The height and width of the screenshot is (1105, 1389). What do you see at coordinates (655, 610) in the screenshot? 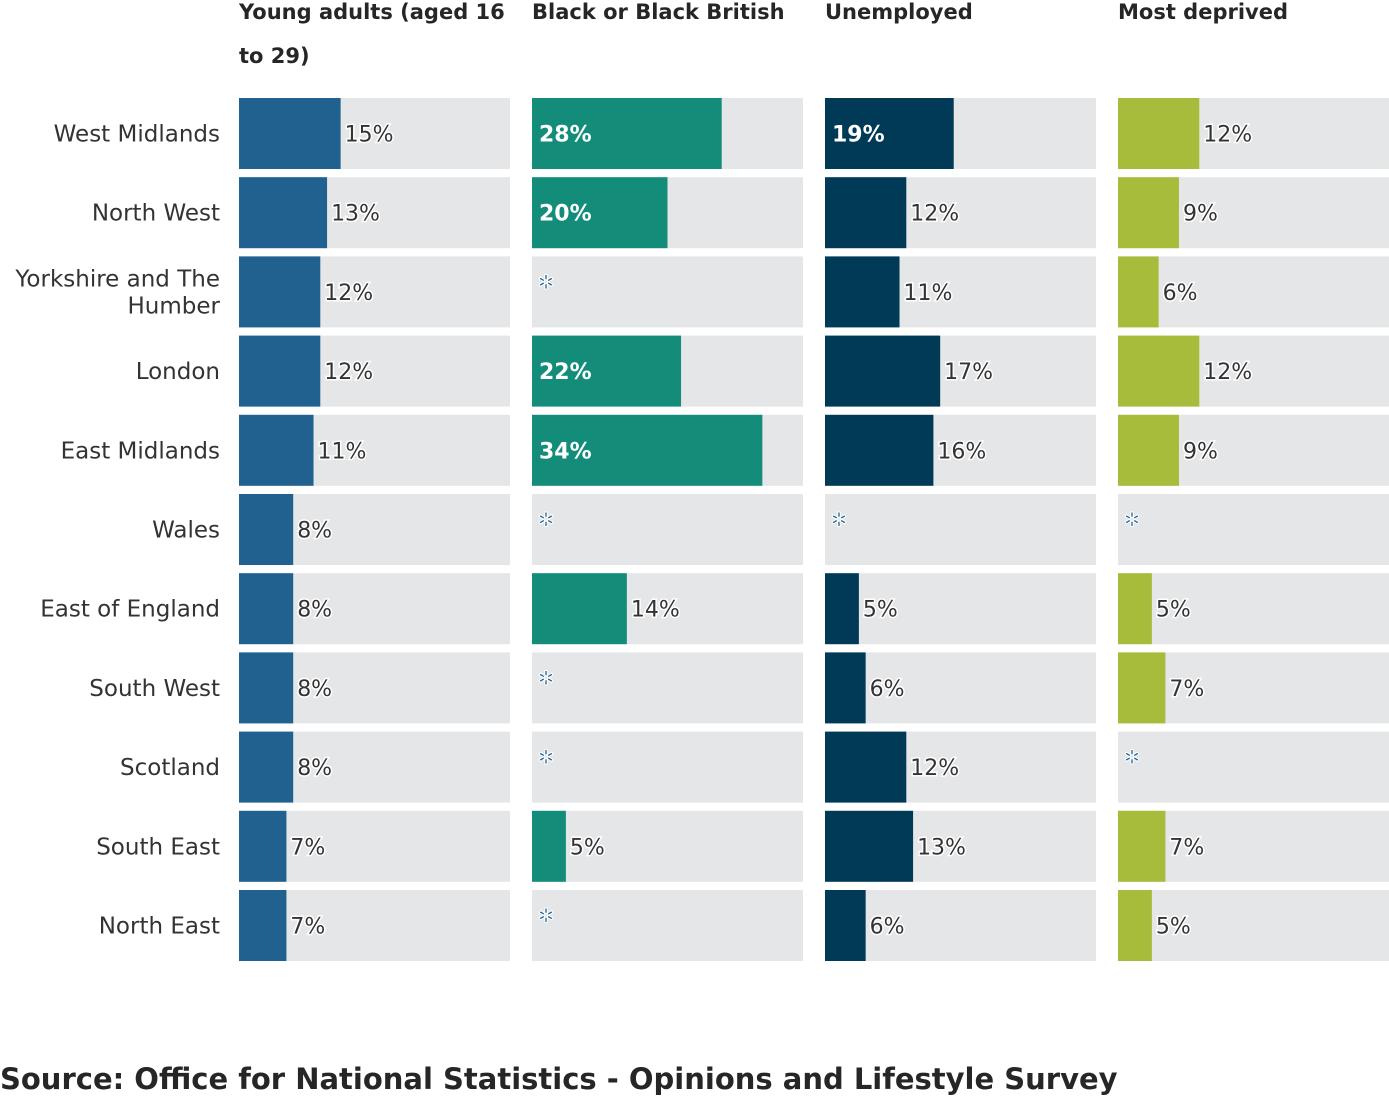
I see `data-label: 14%` at bounding box center [655, 610].